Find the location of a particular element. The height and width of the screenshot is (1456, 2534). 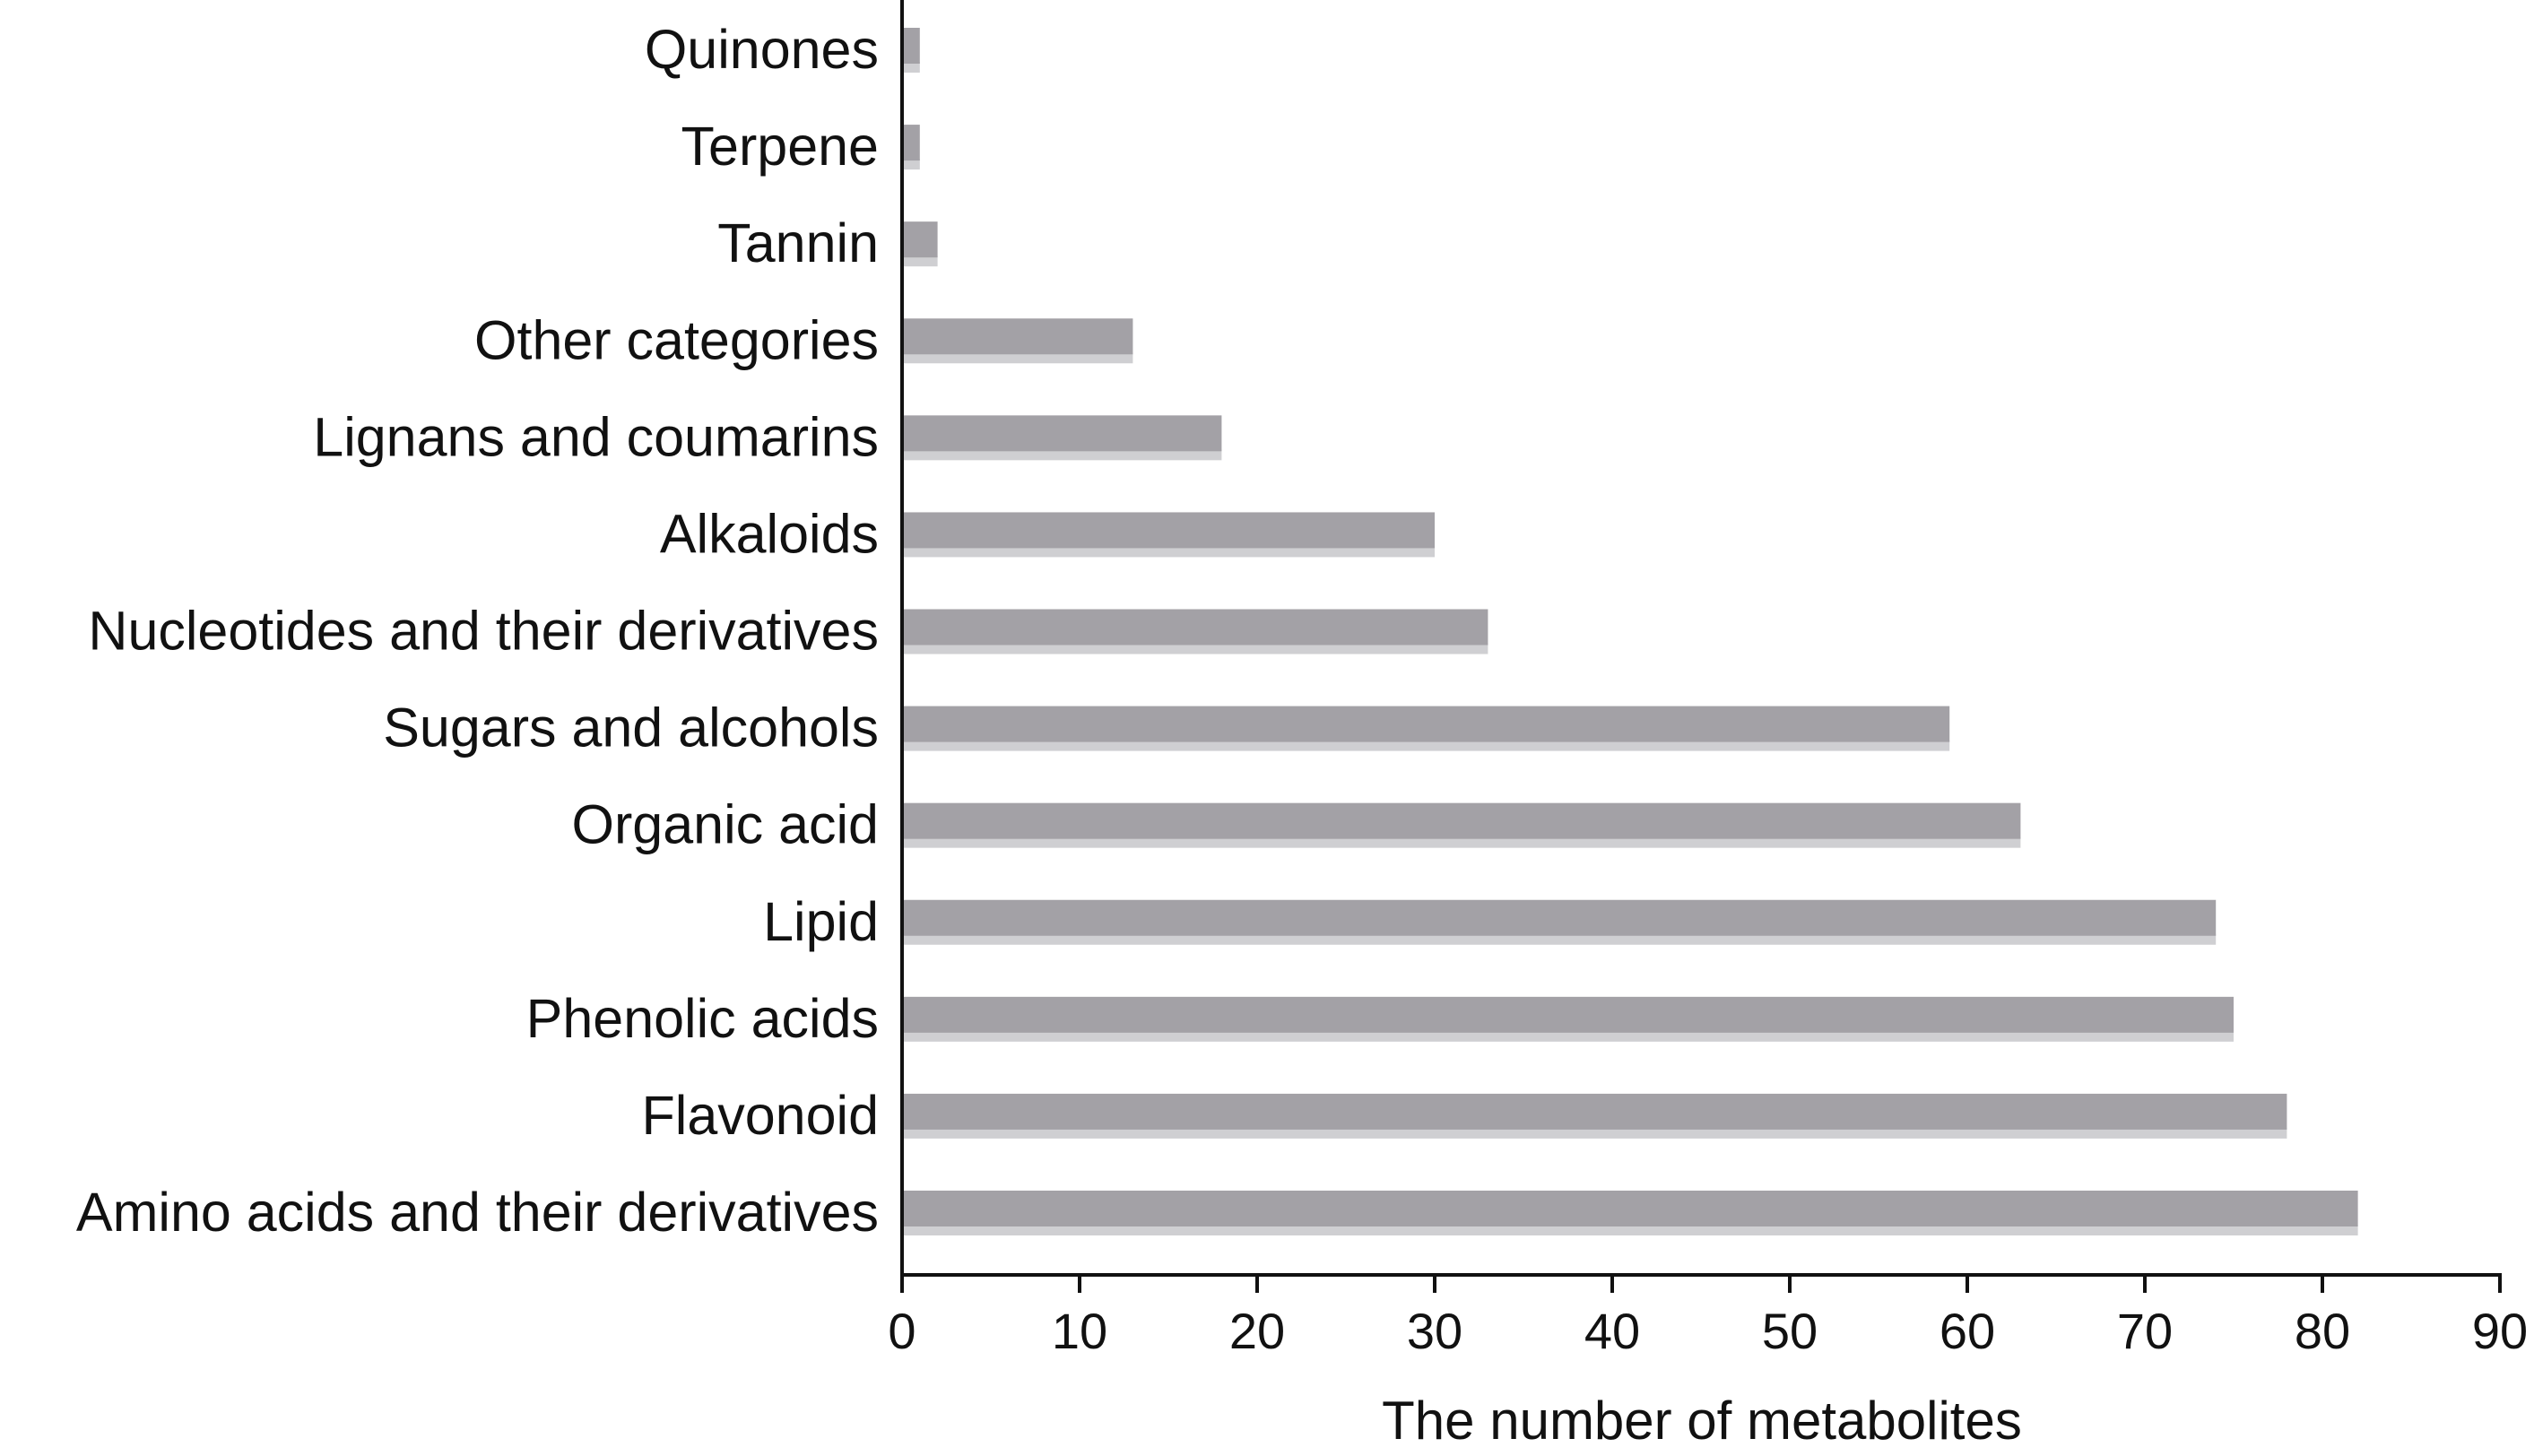

x-tick-label: 90 is located at coordinates (2500, 1331).